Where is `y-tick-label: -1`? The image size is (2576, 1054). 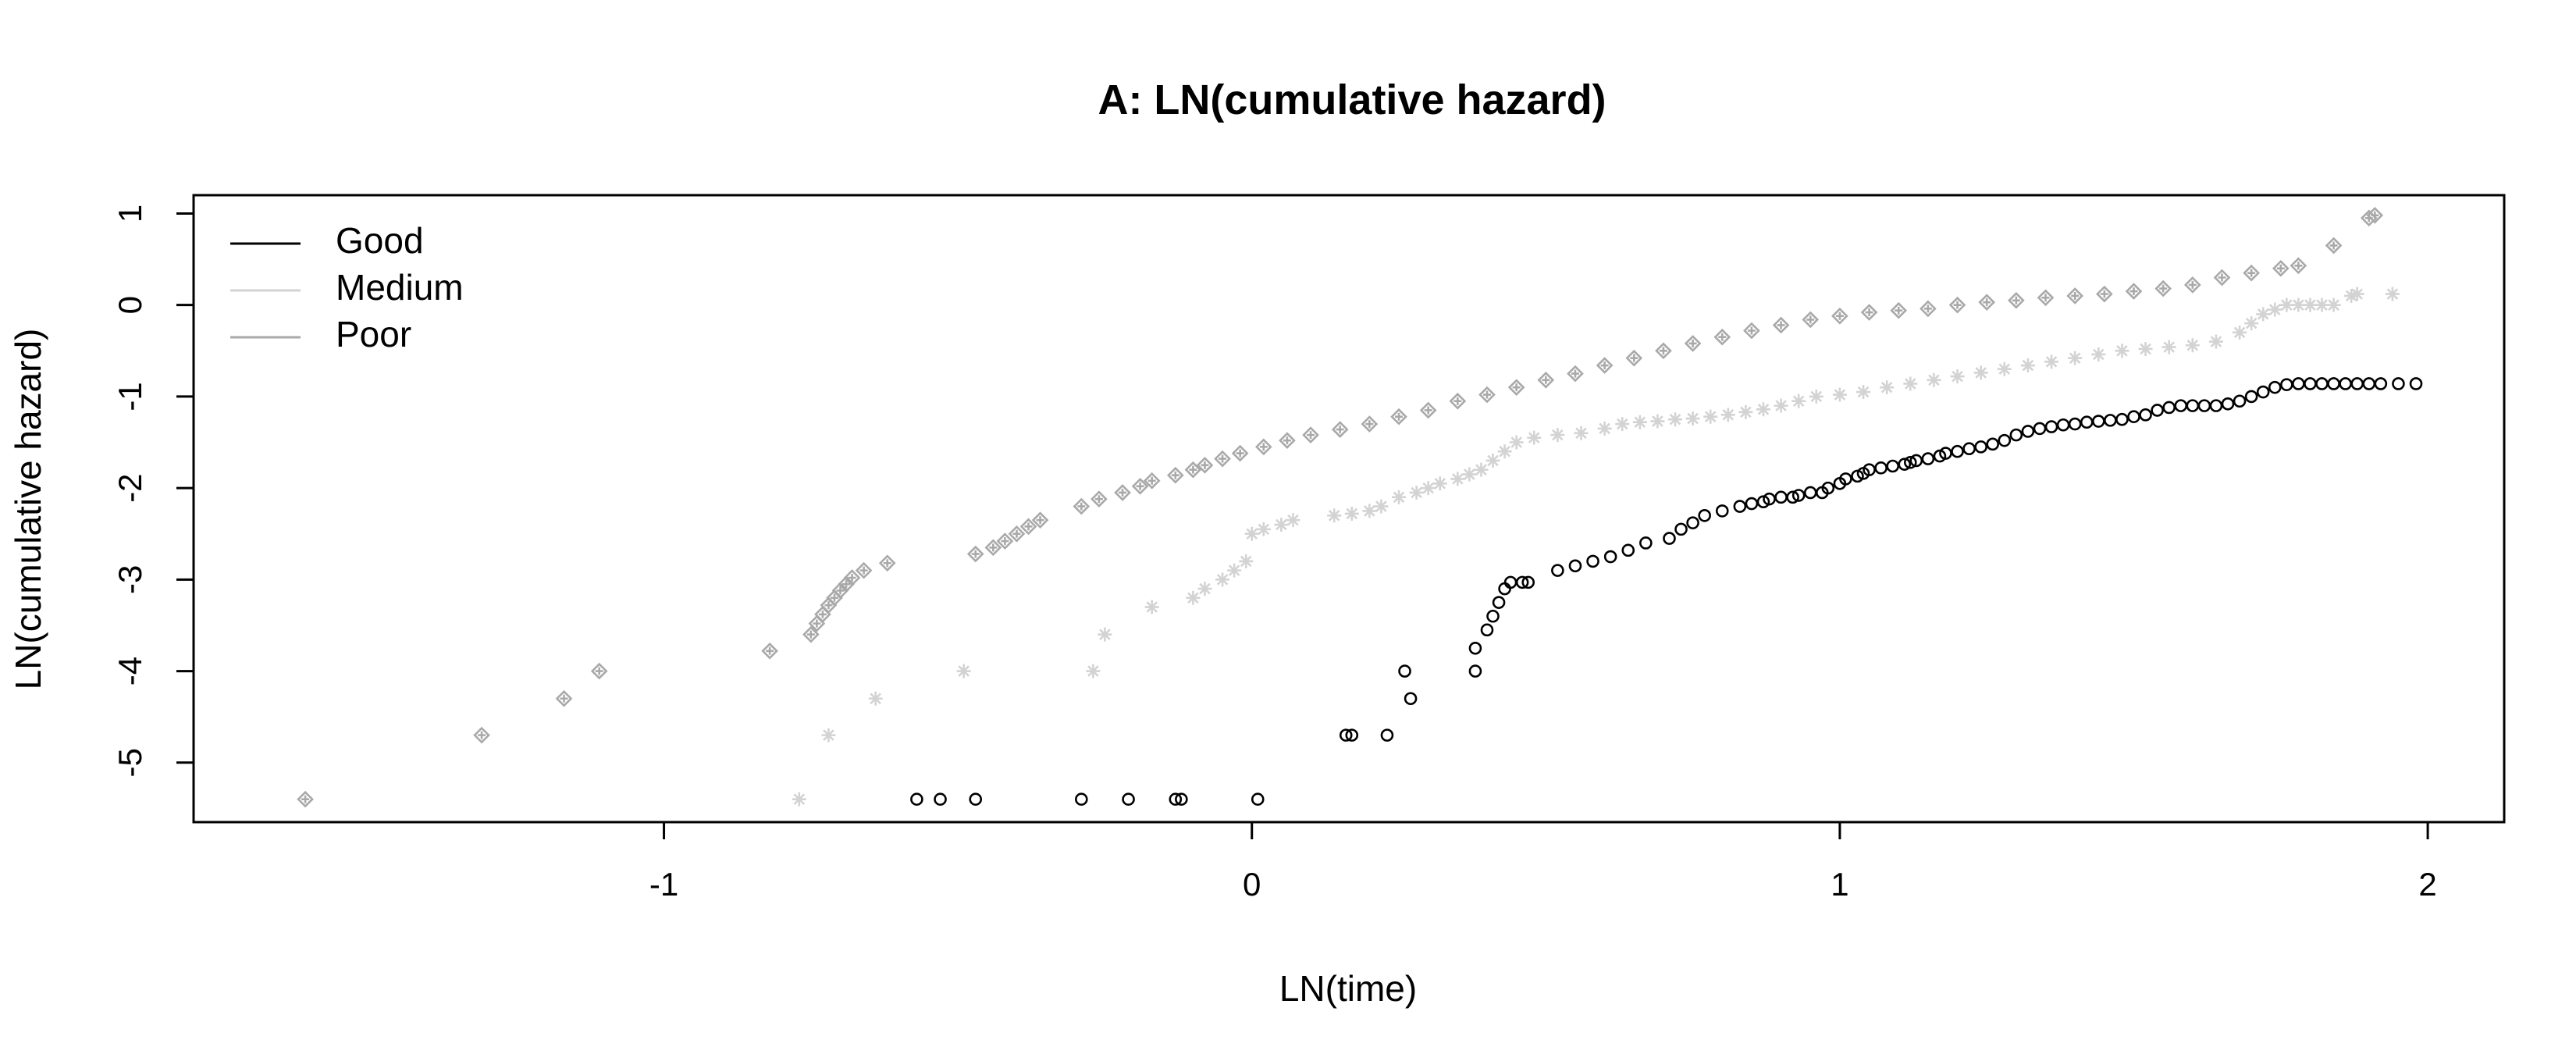
y-tick-label: -1 is located at coordinates (130, 396).